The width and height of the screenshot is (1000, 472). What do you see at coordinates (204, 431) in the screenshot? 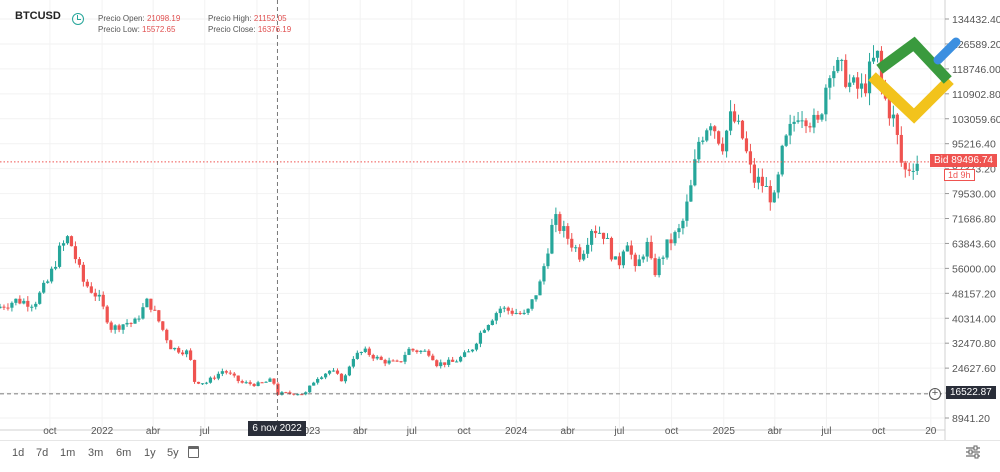
I see `x-tick-label: jul` at bounding box center [204, 431].